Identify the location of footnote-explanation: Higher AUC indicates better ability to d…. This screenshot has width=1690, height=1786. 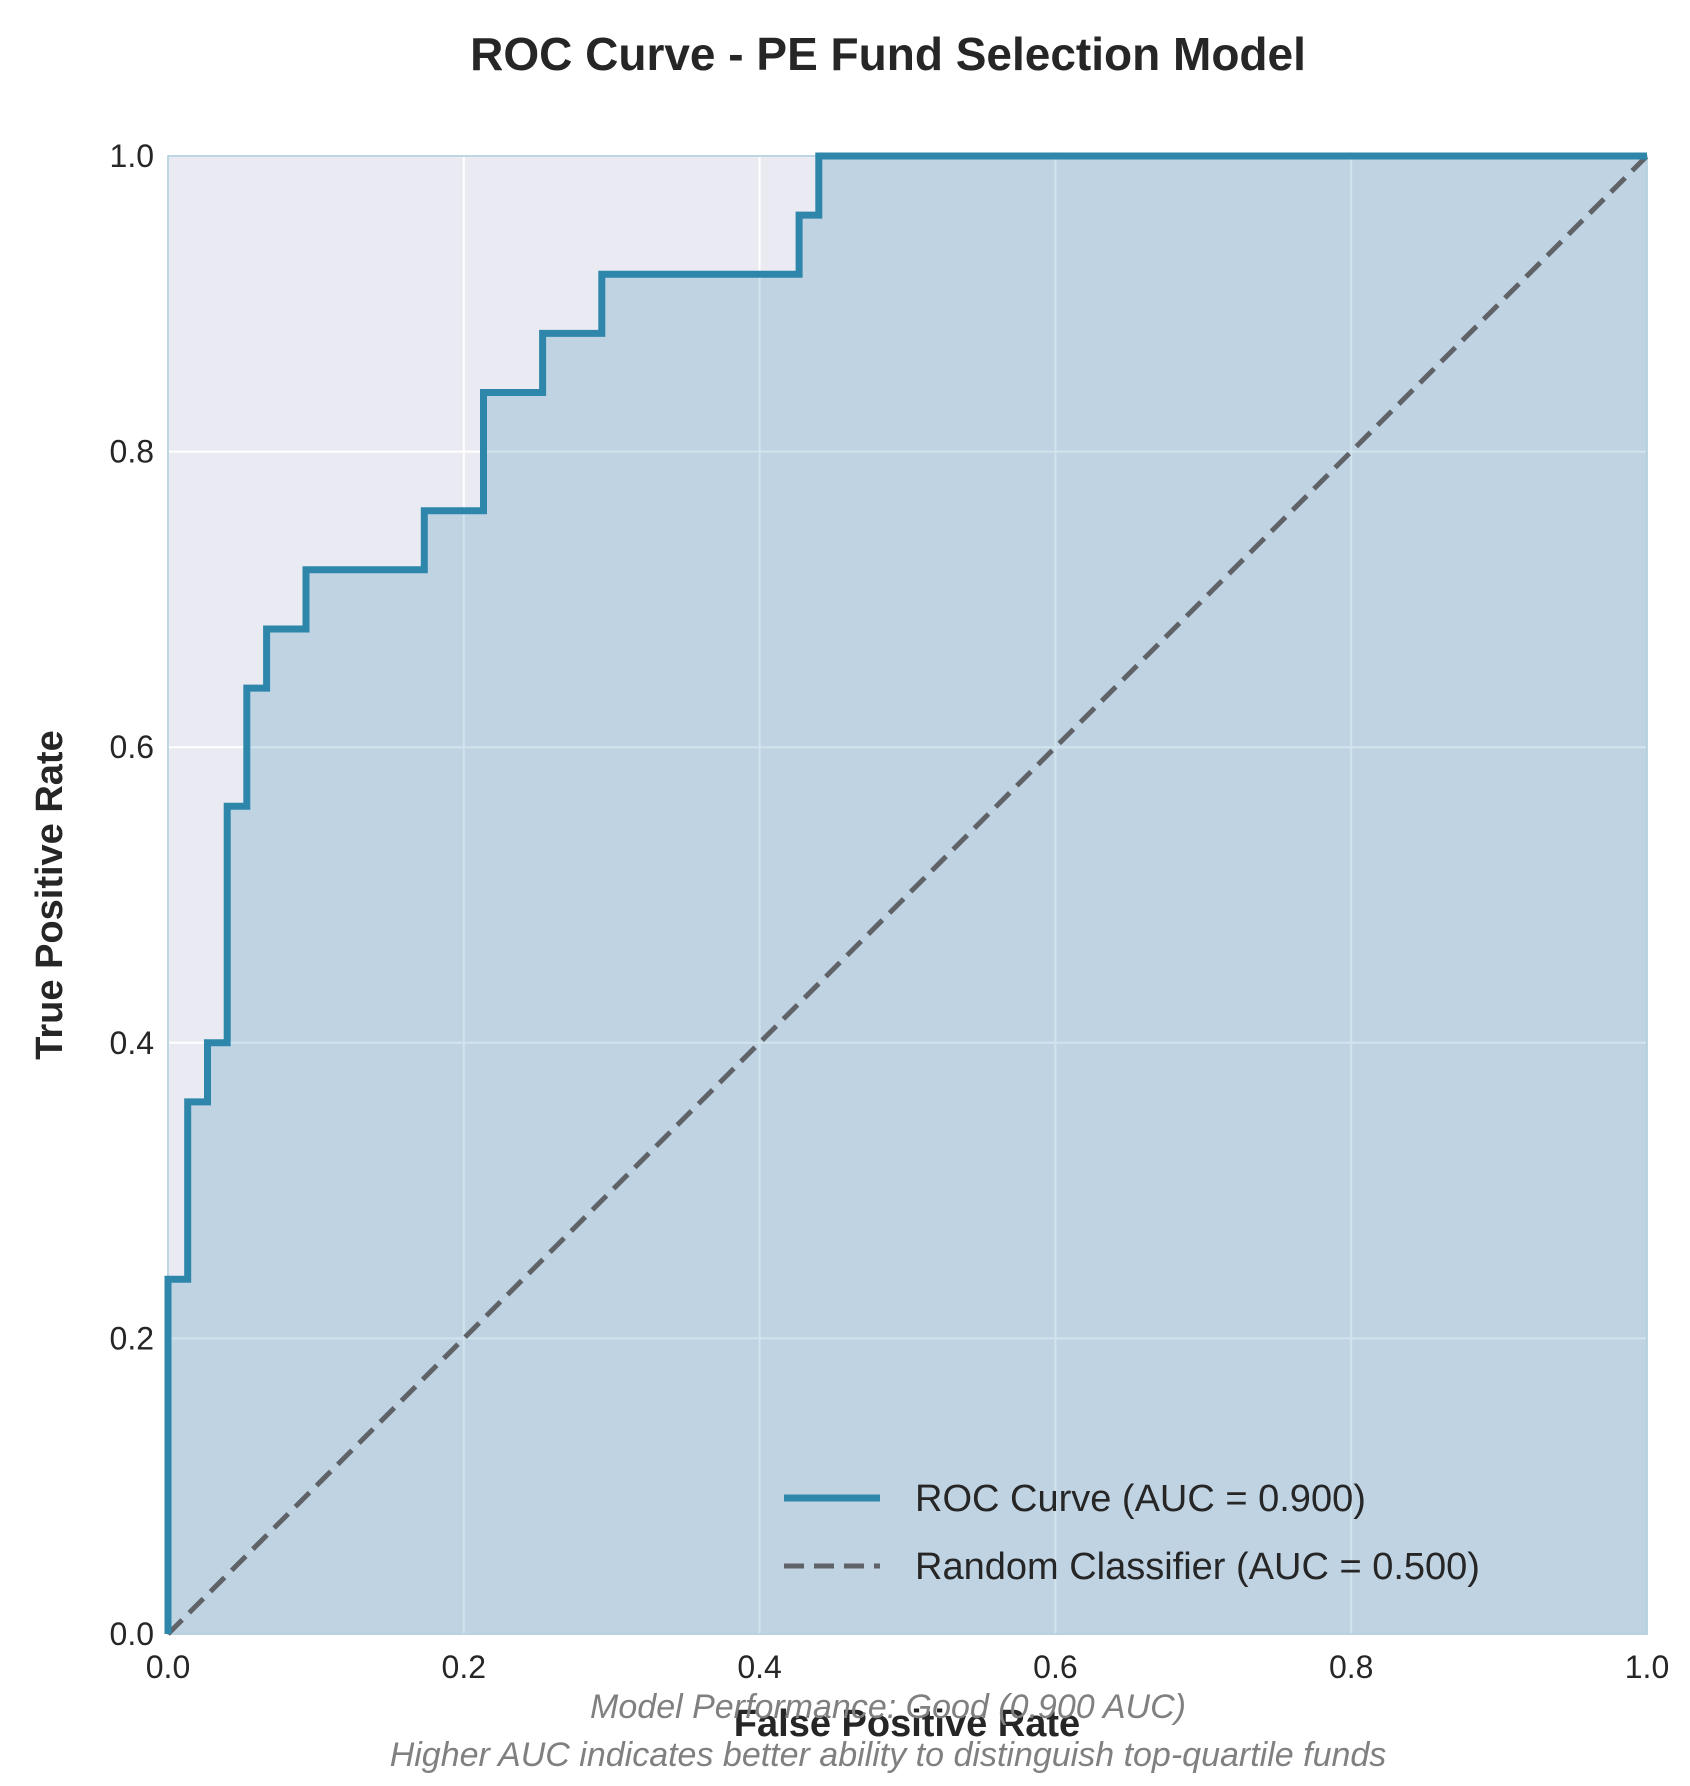
(888, 1755).